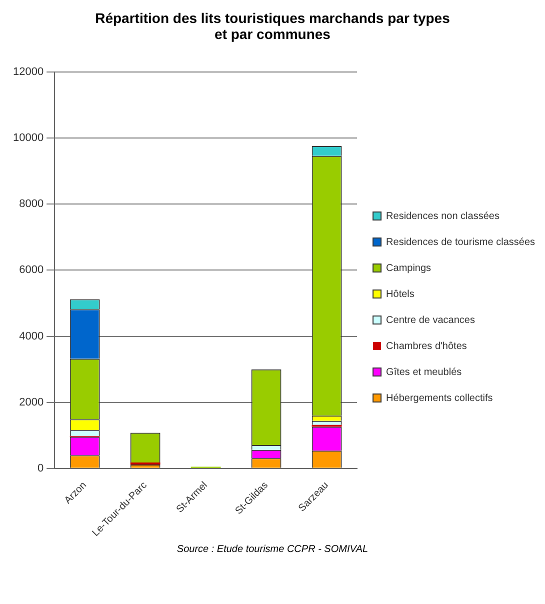 The width and height of the screenshot is (545, 604). I want to click on chart-title: Répartition des lits touristiques marchands par types et par communes, so click(272, 26).